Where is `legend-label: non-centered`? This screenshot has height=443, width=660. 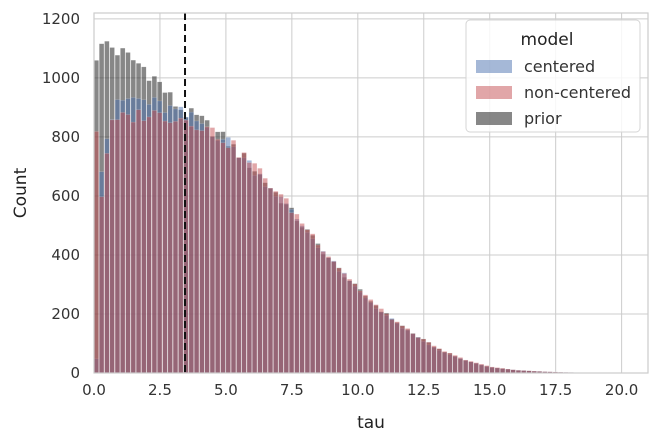
legend-label: non-centered is located at coordinates (577, 92).